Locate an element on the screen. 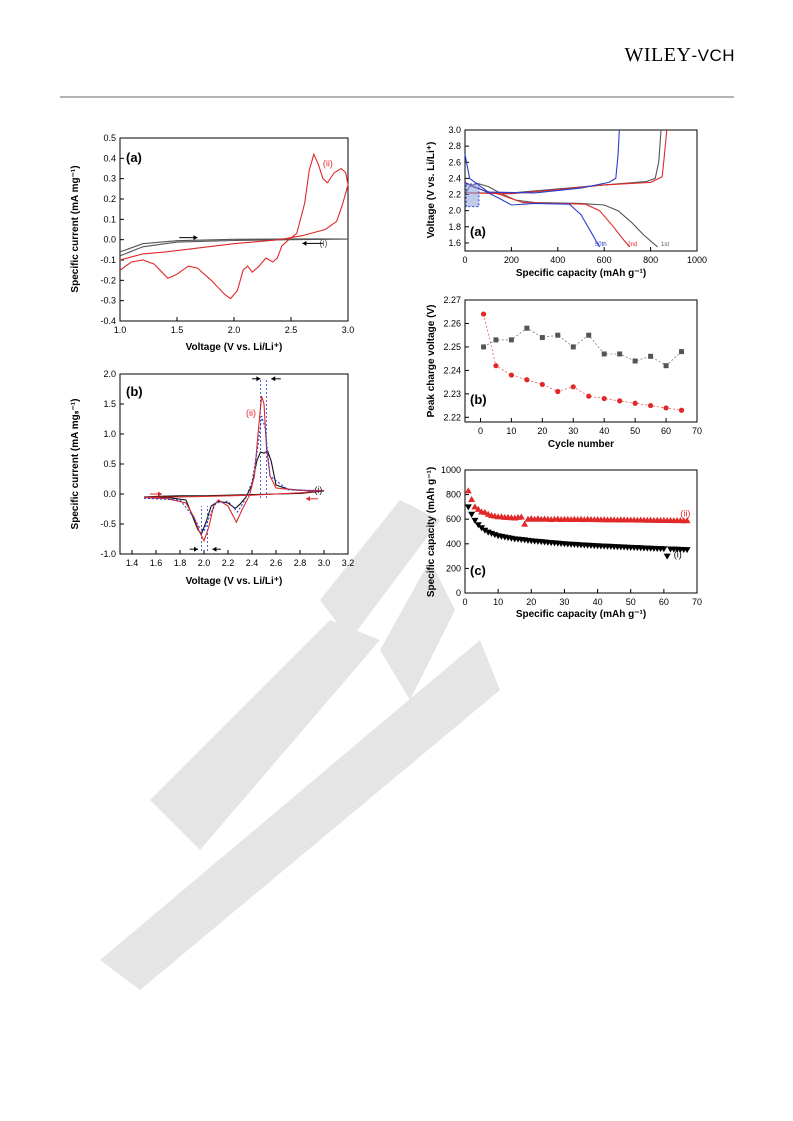 Image resolution: width=793 pixels, height=1121 pixels. x-tick-label-0: 1.4 is located at coordinates (132, 563).